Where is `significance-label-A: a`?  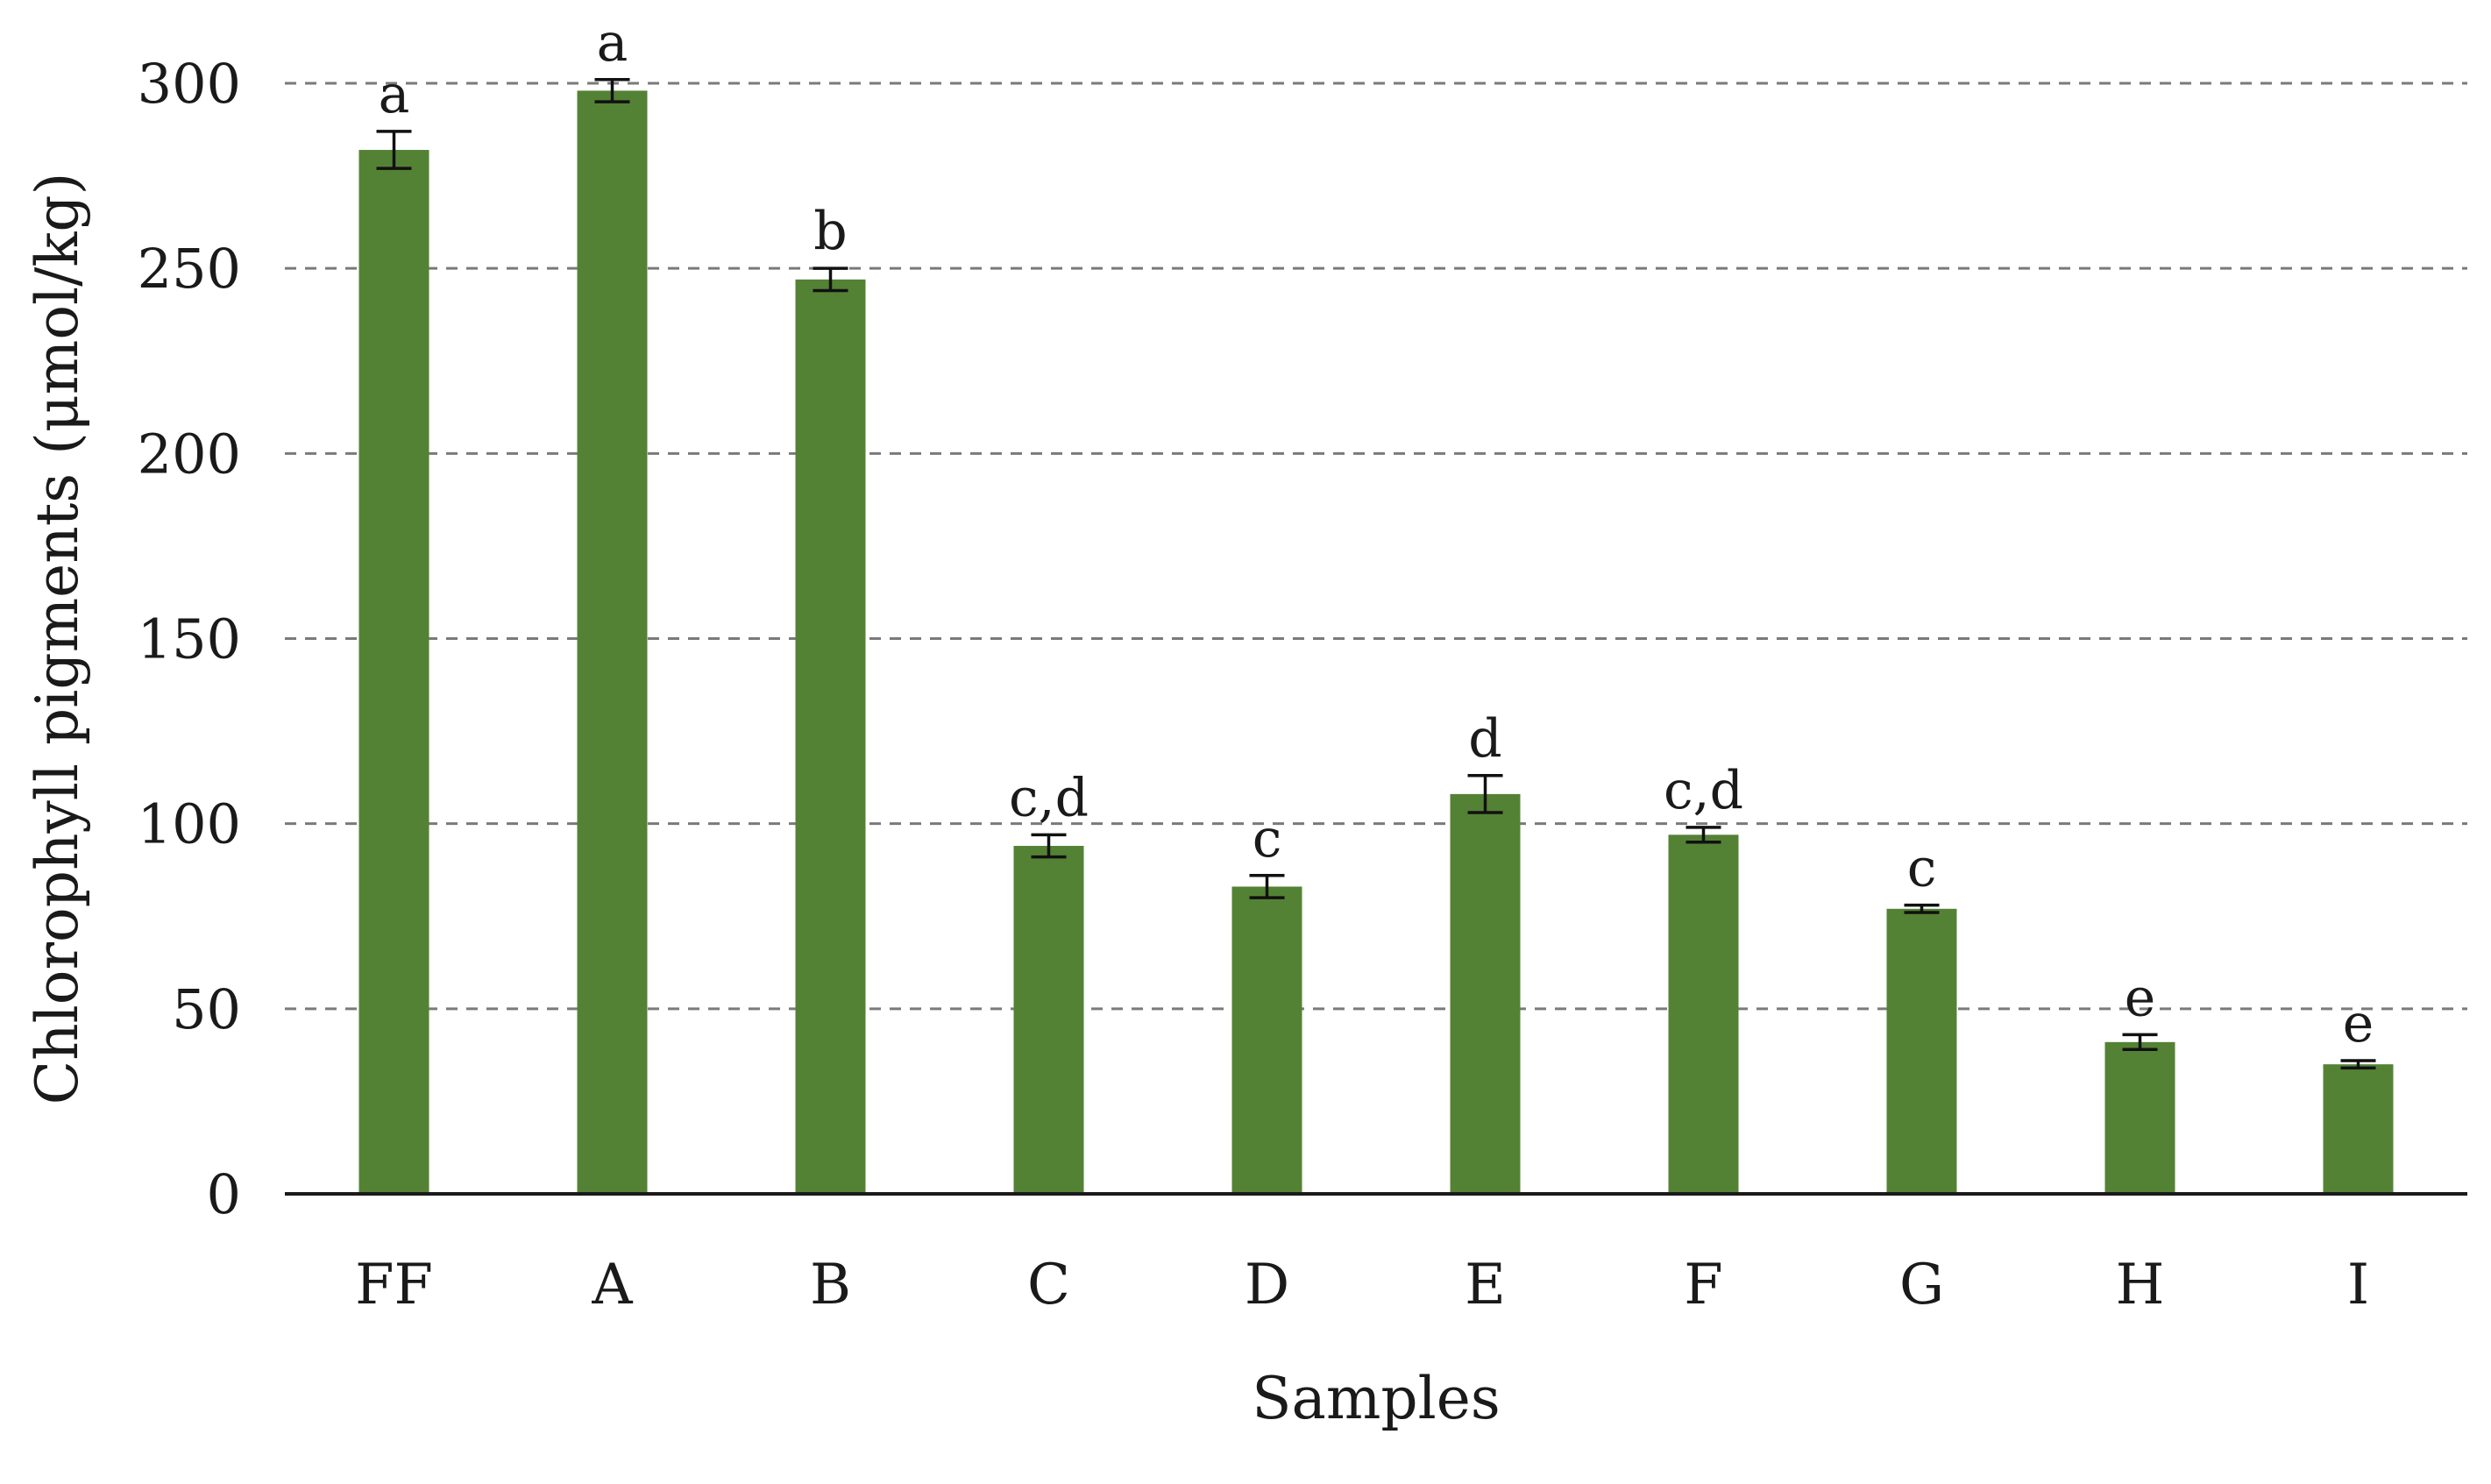
significance-label-A: a is located at coordinates (612, 43).